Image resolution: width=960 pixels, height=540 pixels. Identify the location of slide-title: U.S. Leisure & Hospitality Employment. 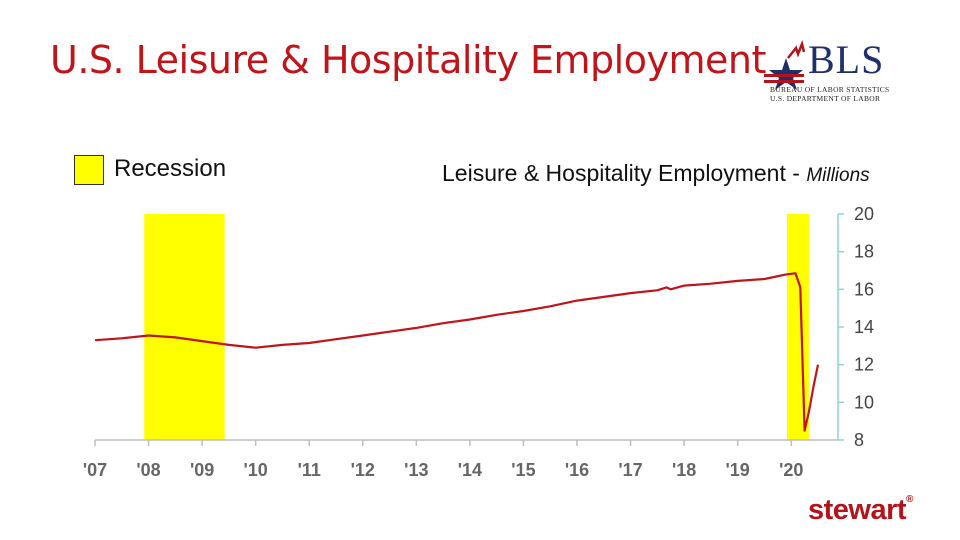
(408, 60).